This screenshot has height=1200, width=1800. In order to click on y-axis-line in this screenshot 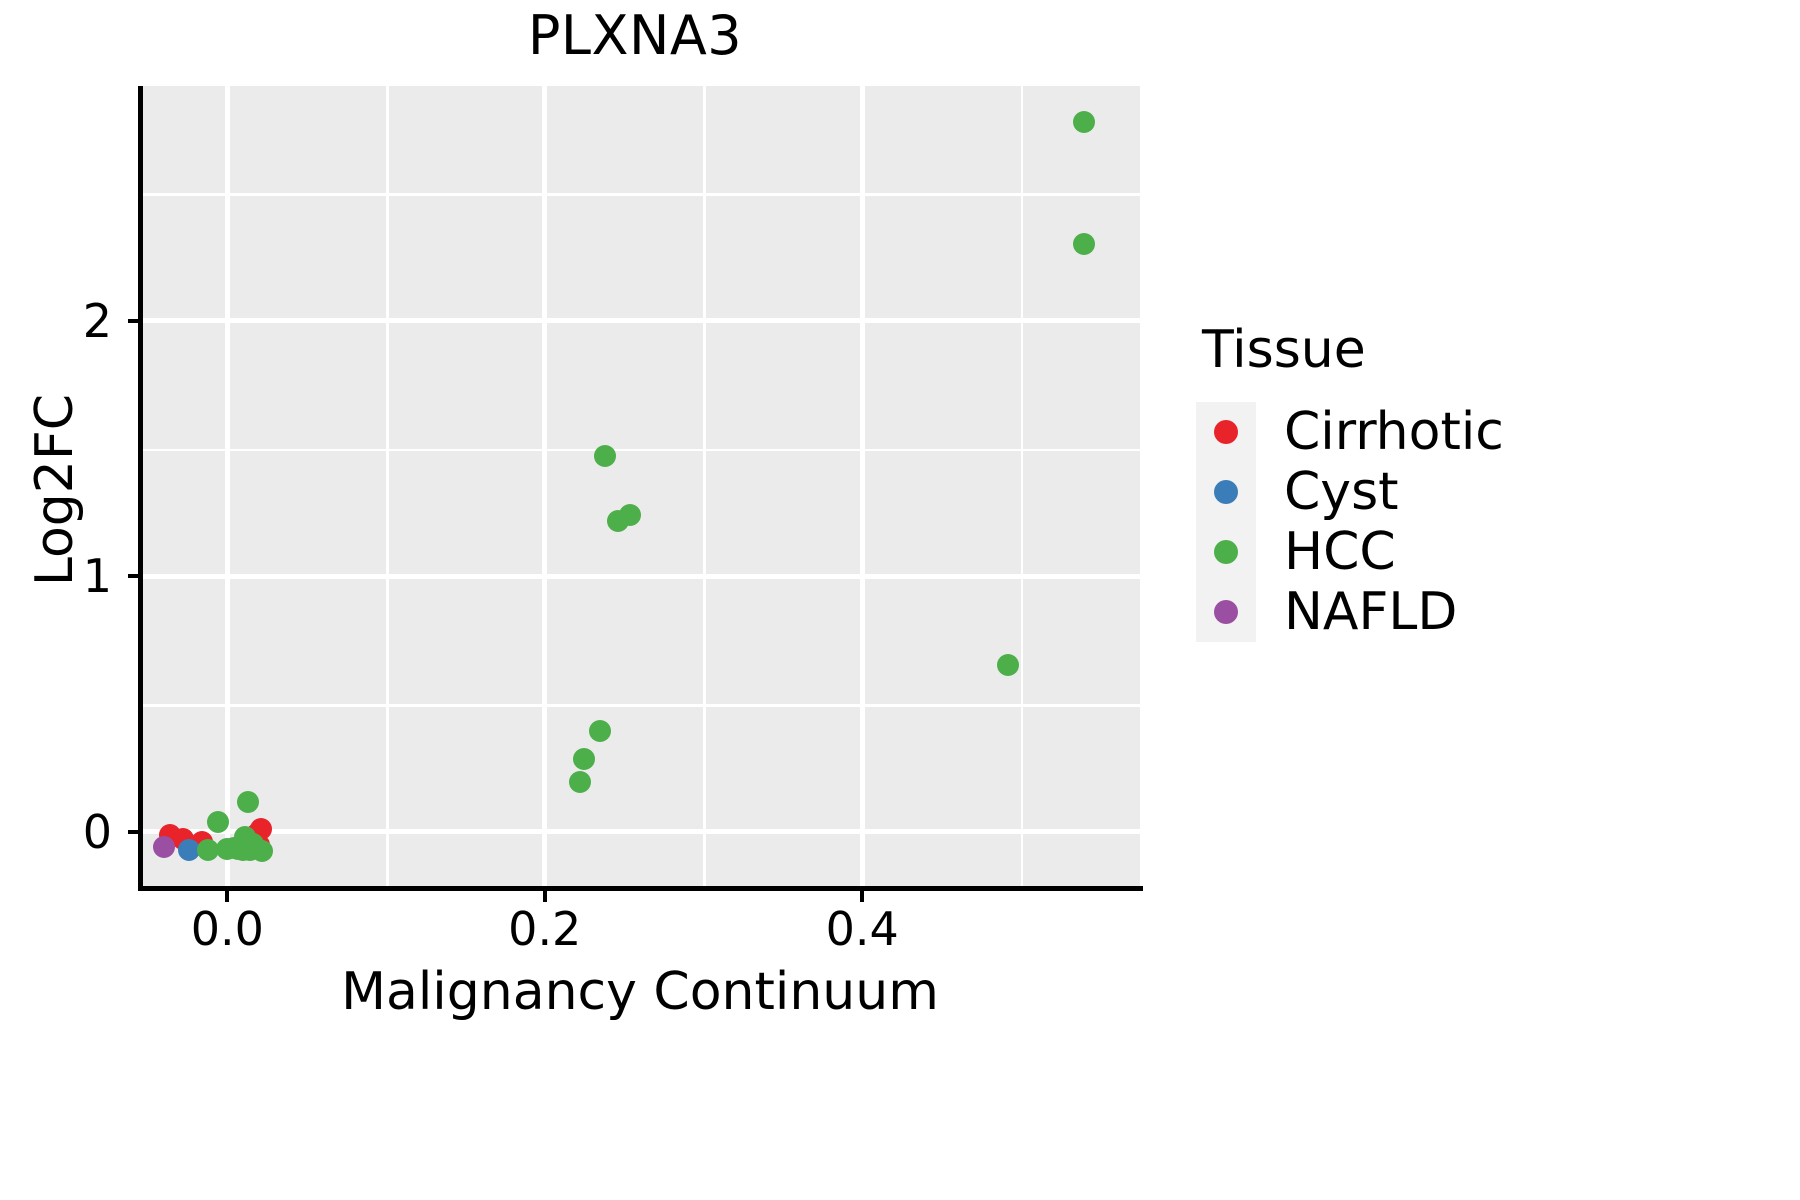, I will do `click(140, 488)`.